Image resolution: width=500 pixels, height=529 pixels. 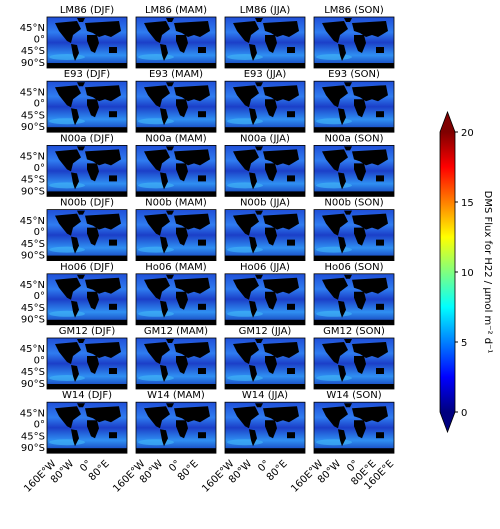 I want to click on colorbar-extend-max, so click(x=447, y=122).